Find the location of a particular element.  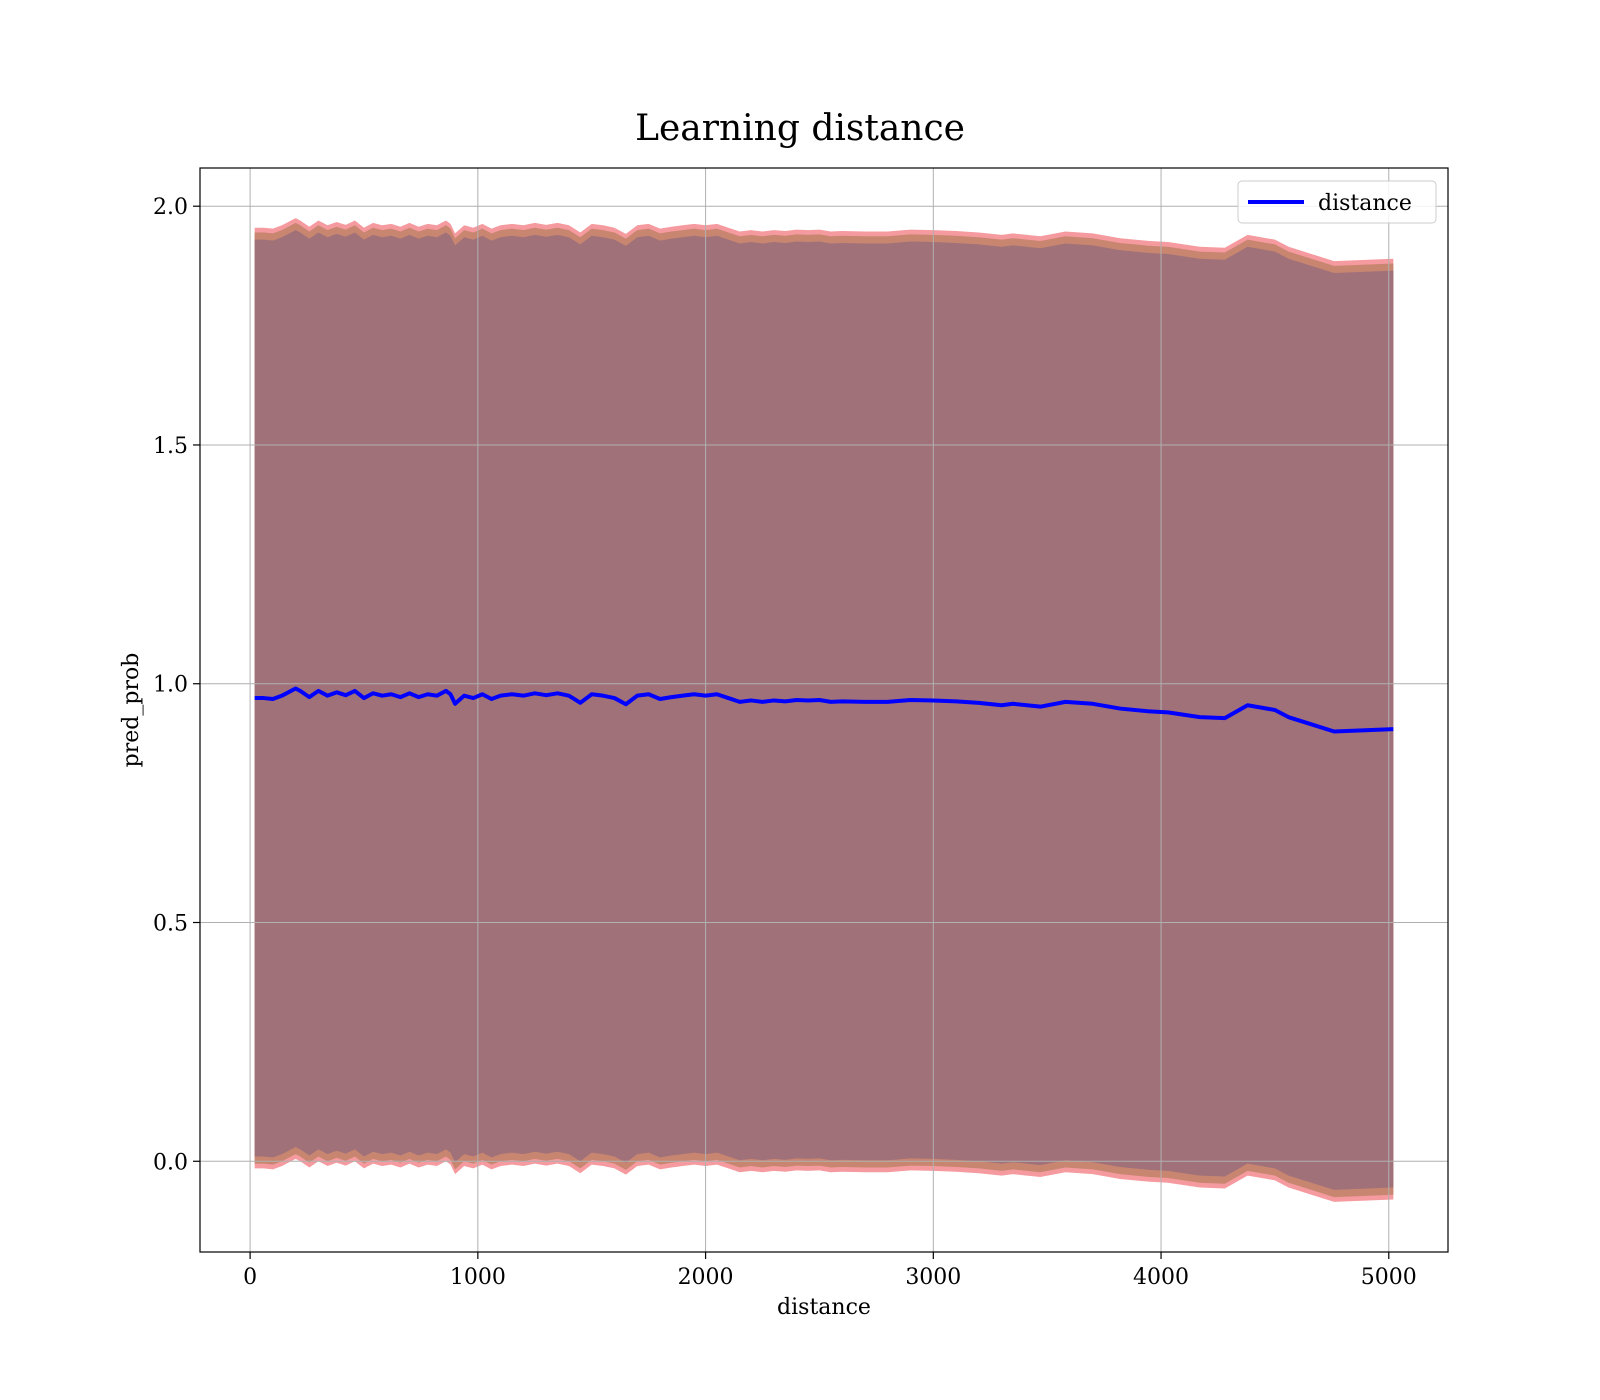

legend-box is located at coordinates (1337, 202).